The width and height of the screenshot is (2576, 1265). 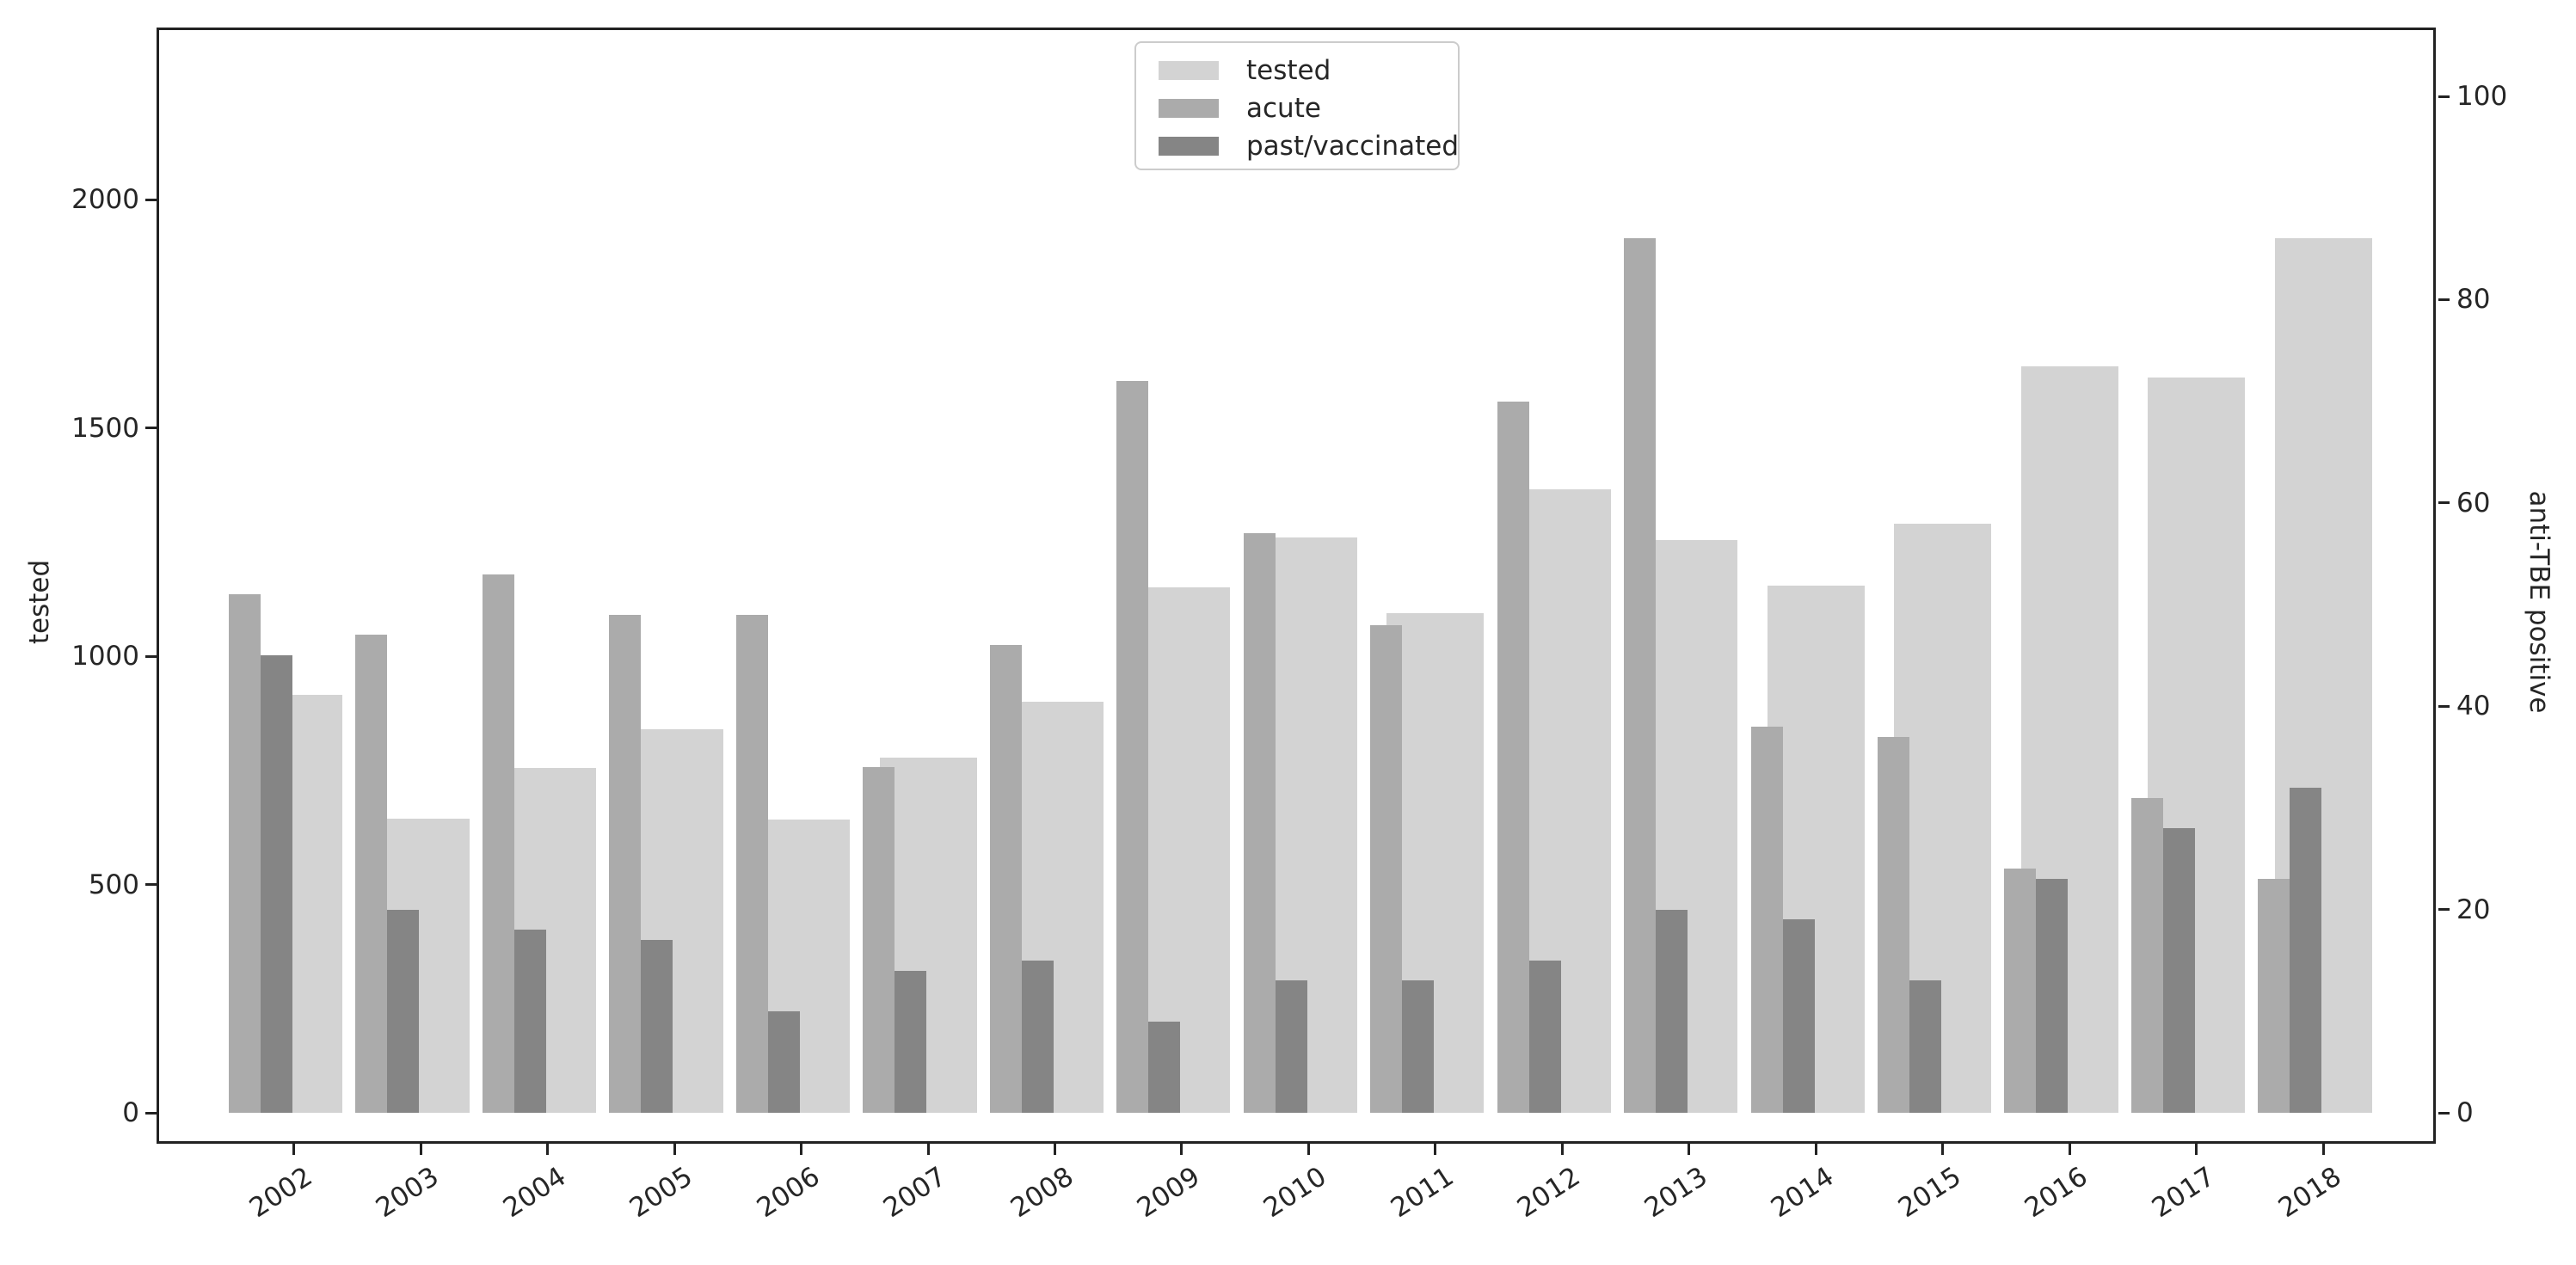 I want to click on bar-past-vaccinated-2007, so click(x=911, y=1041).